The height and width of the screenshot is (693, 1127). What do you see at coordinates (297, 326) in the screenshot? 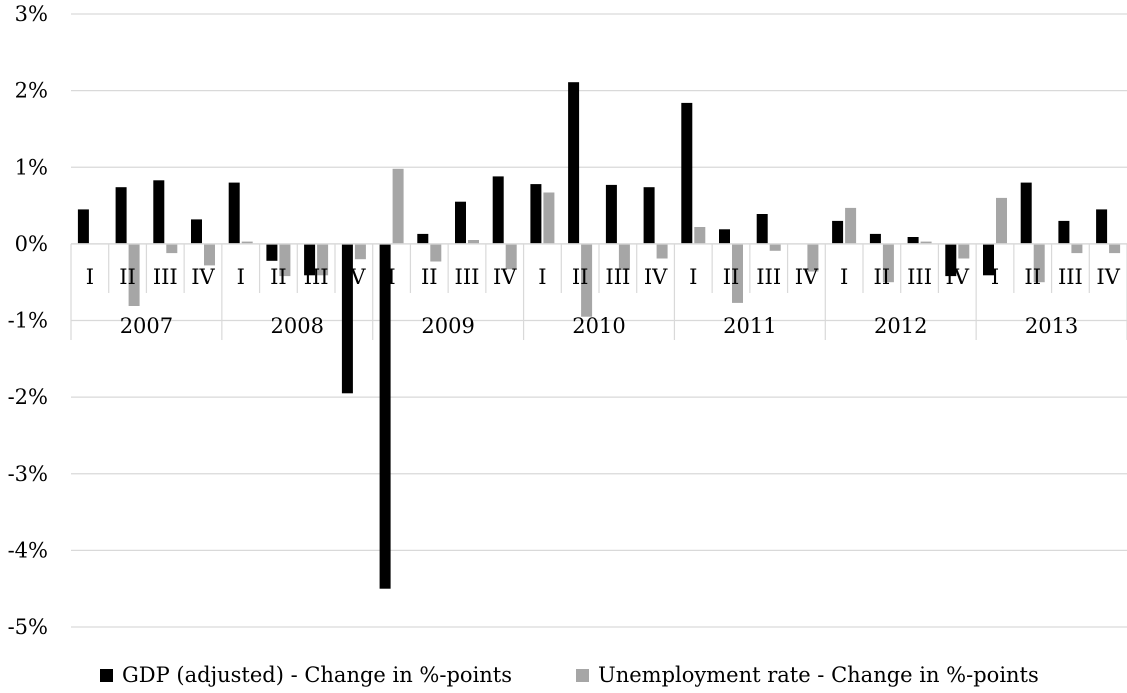
I see `x-tick-label-year: 2008` at bounding box center [297, 326].